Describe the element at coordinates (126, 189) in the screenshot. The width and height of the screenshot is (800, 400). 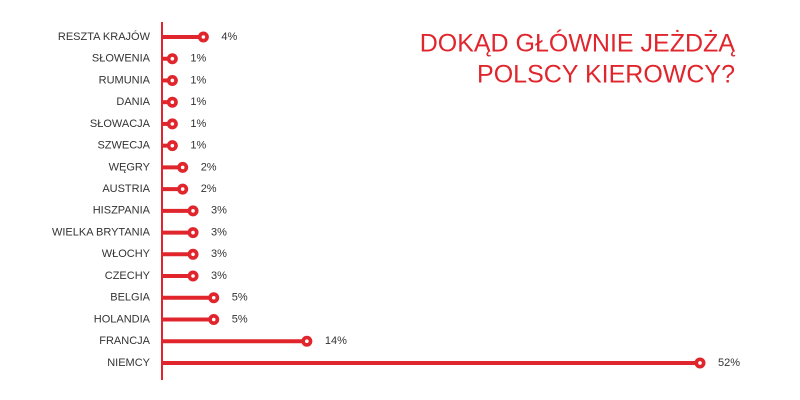
I see `category-label: AUSTRIA` at that location.